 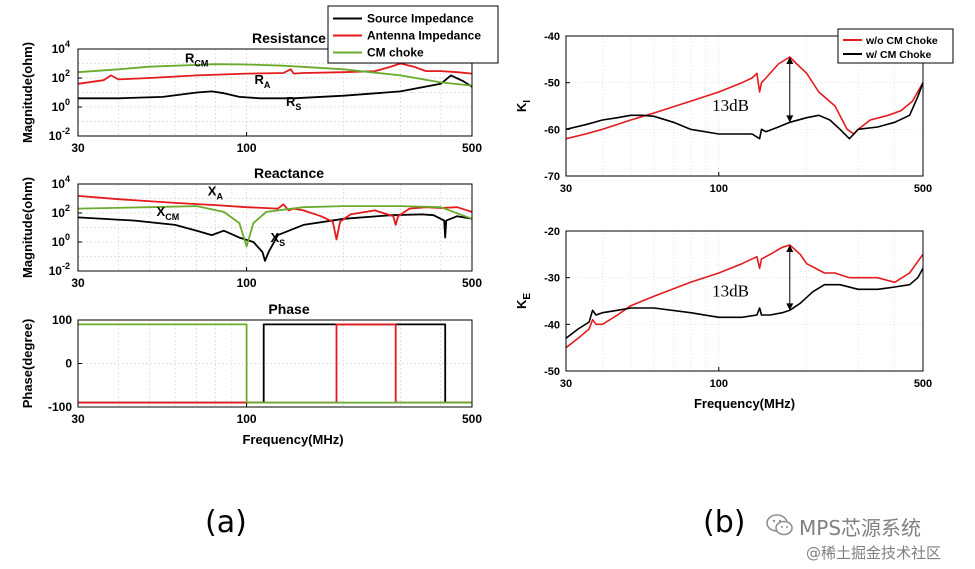 I want to click on y-tick-label: -100, so click(x=60, y=407).